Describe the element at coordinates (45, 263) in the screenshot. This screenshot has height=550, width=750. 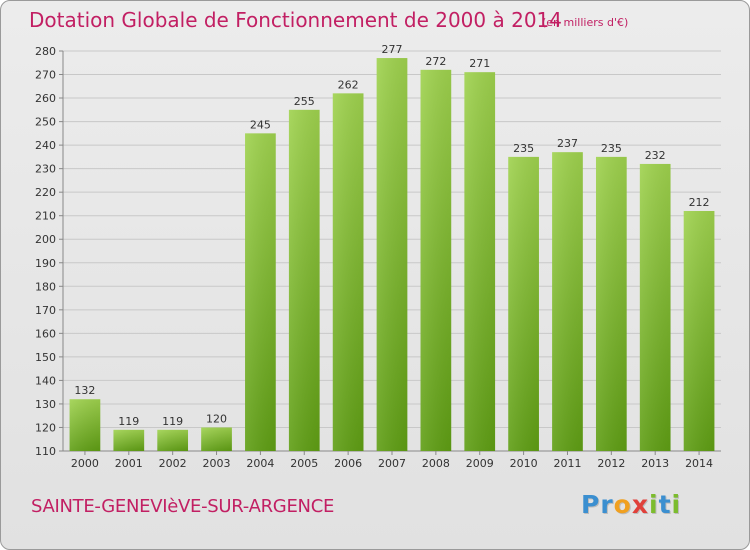
I see `y-tick-label: 190` at that location.